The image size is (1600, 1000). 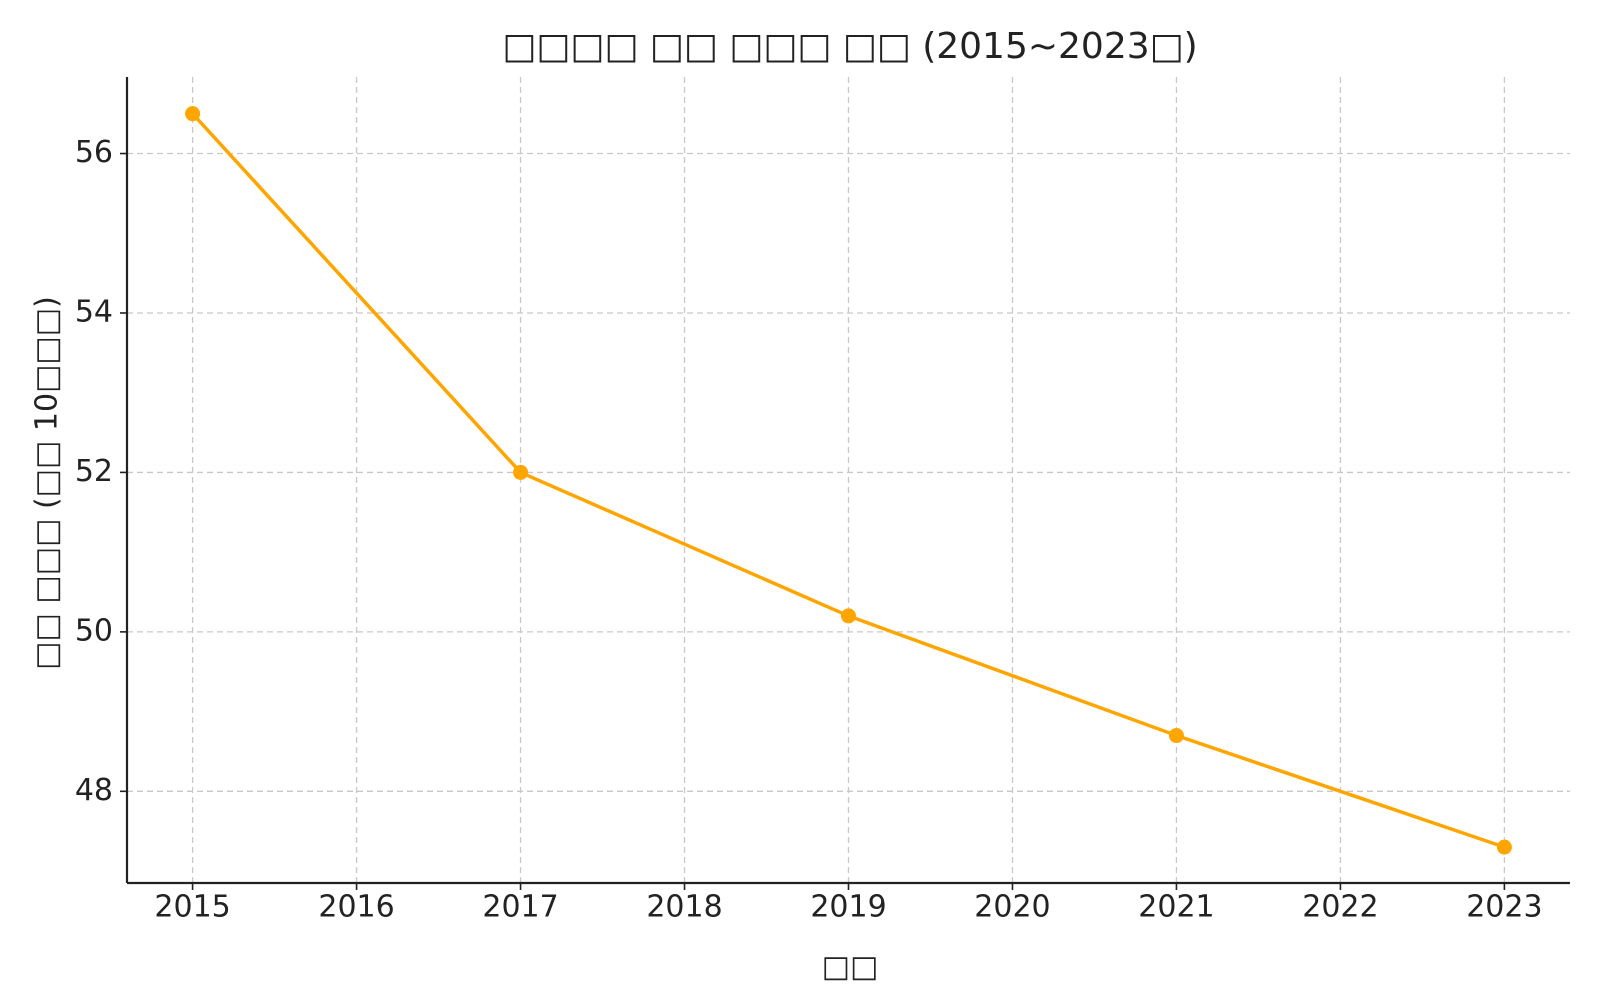 What do you see at coordinates (684, 907) in the screenshot?
I see `x-tick-label: 2018` at bounding box center [684, 907].